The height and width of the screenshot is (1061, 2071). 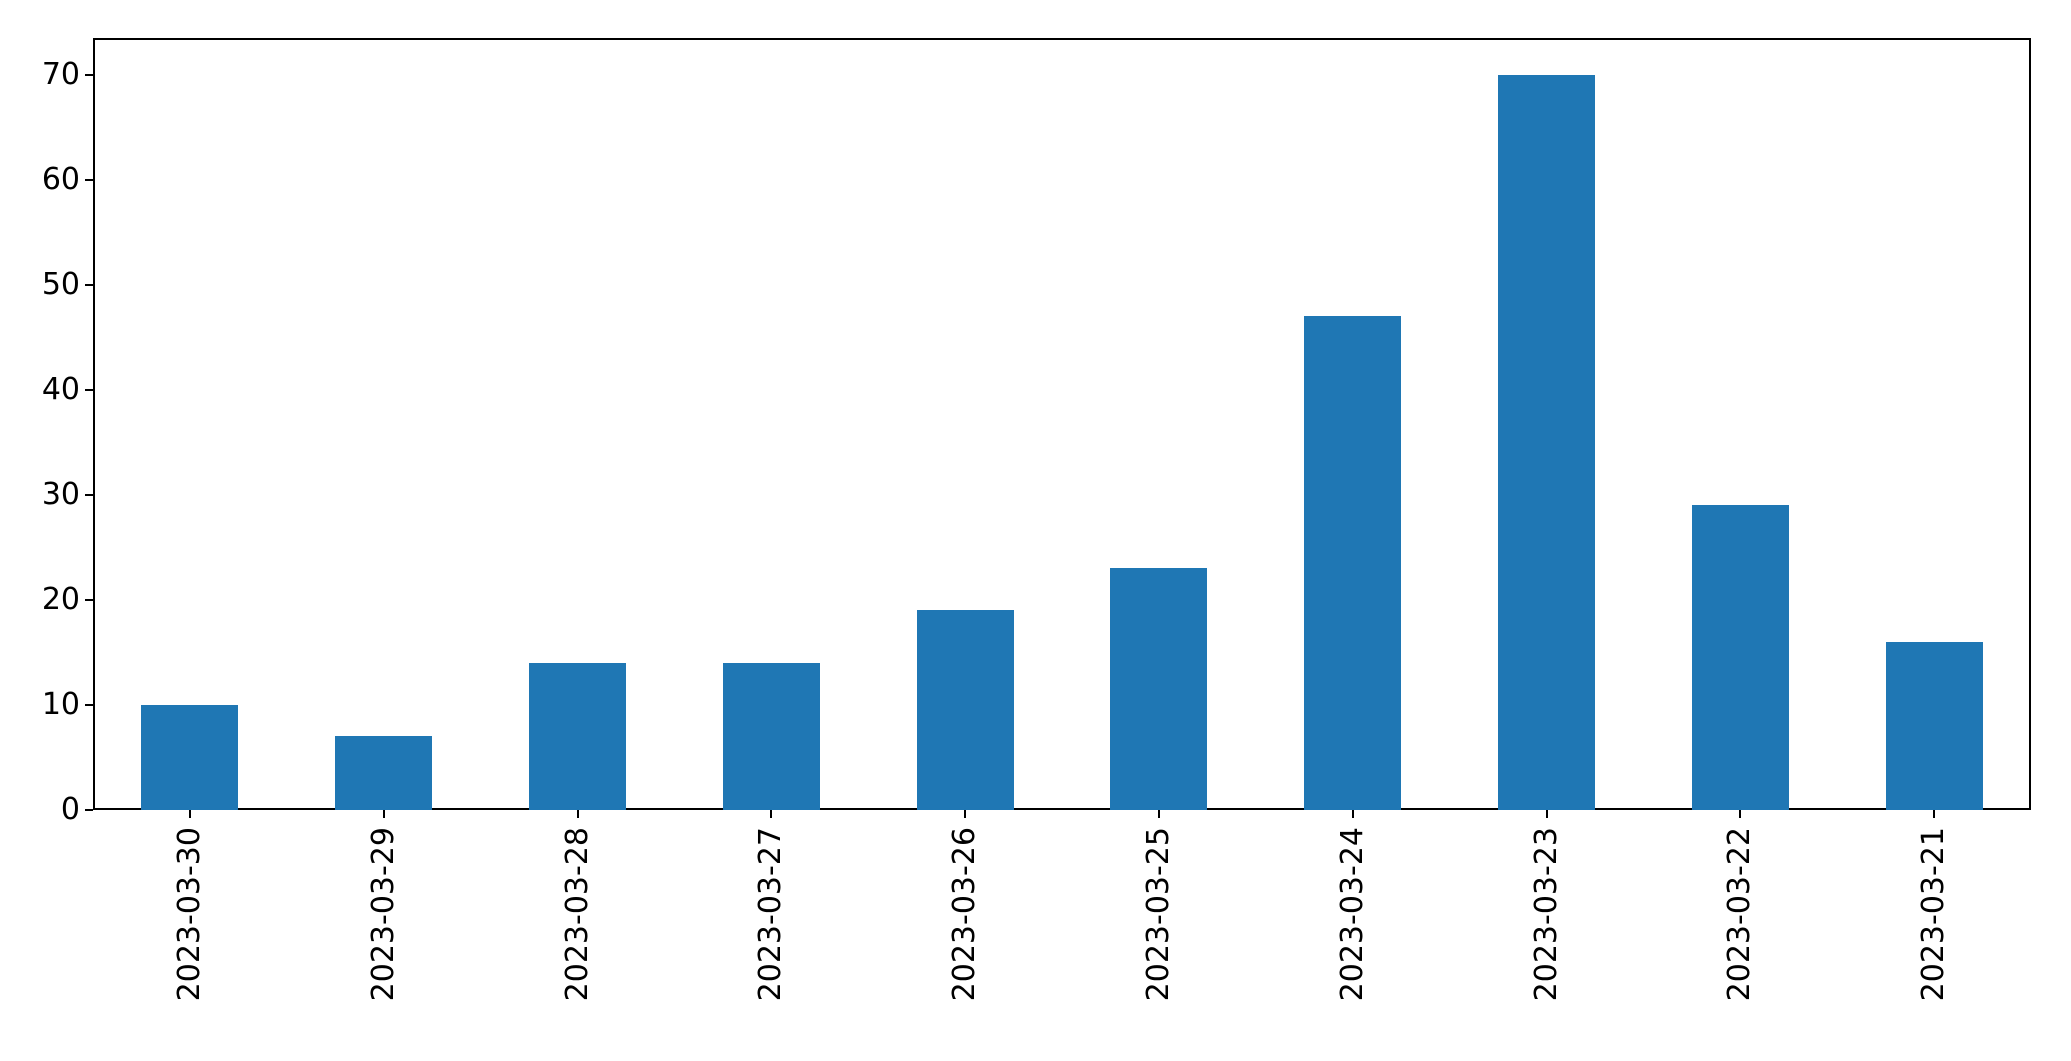 I want to click on x-axis-tick-label: 2023-03-27, so click(x=771, y=914).